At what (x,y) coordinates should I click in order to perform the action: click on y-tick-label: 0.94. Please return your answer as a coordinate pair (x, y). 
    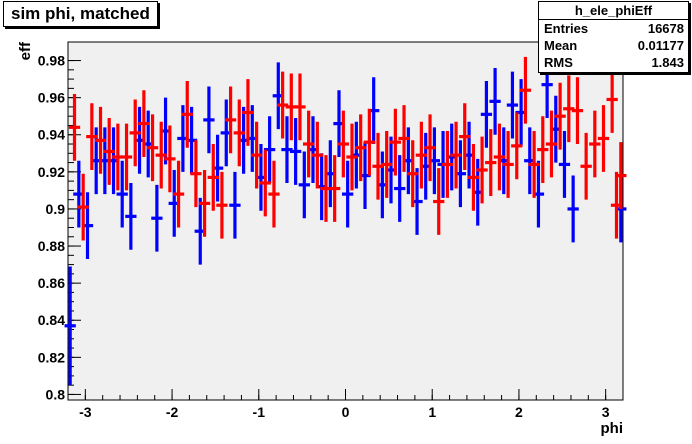
    Looking at the image, I should click on (51, 135).